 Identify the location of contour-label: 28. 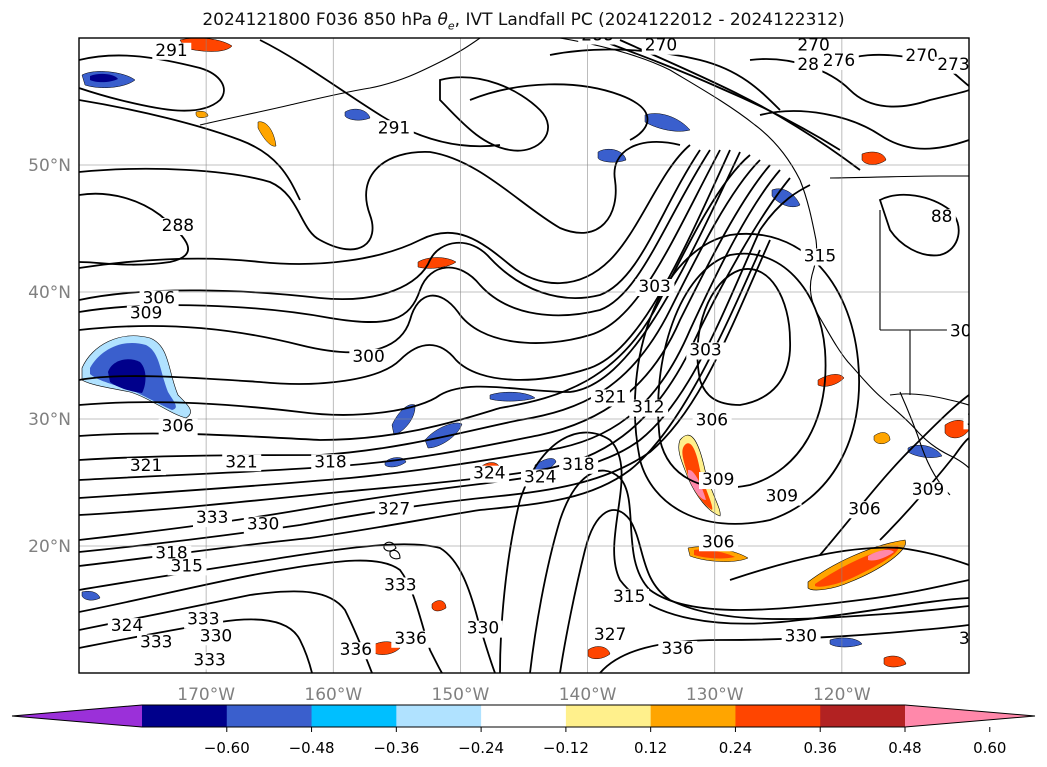
(808, 65).